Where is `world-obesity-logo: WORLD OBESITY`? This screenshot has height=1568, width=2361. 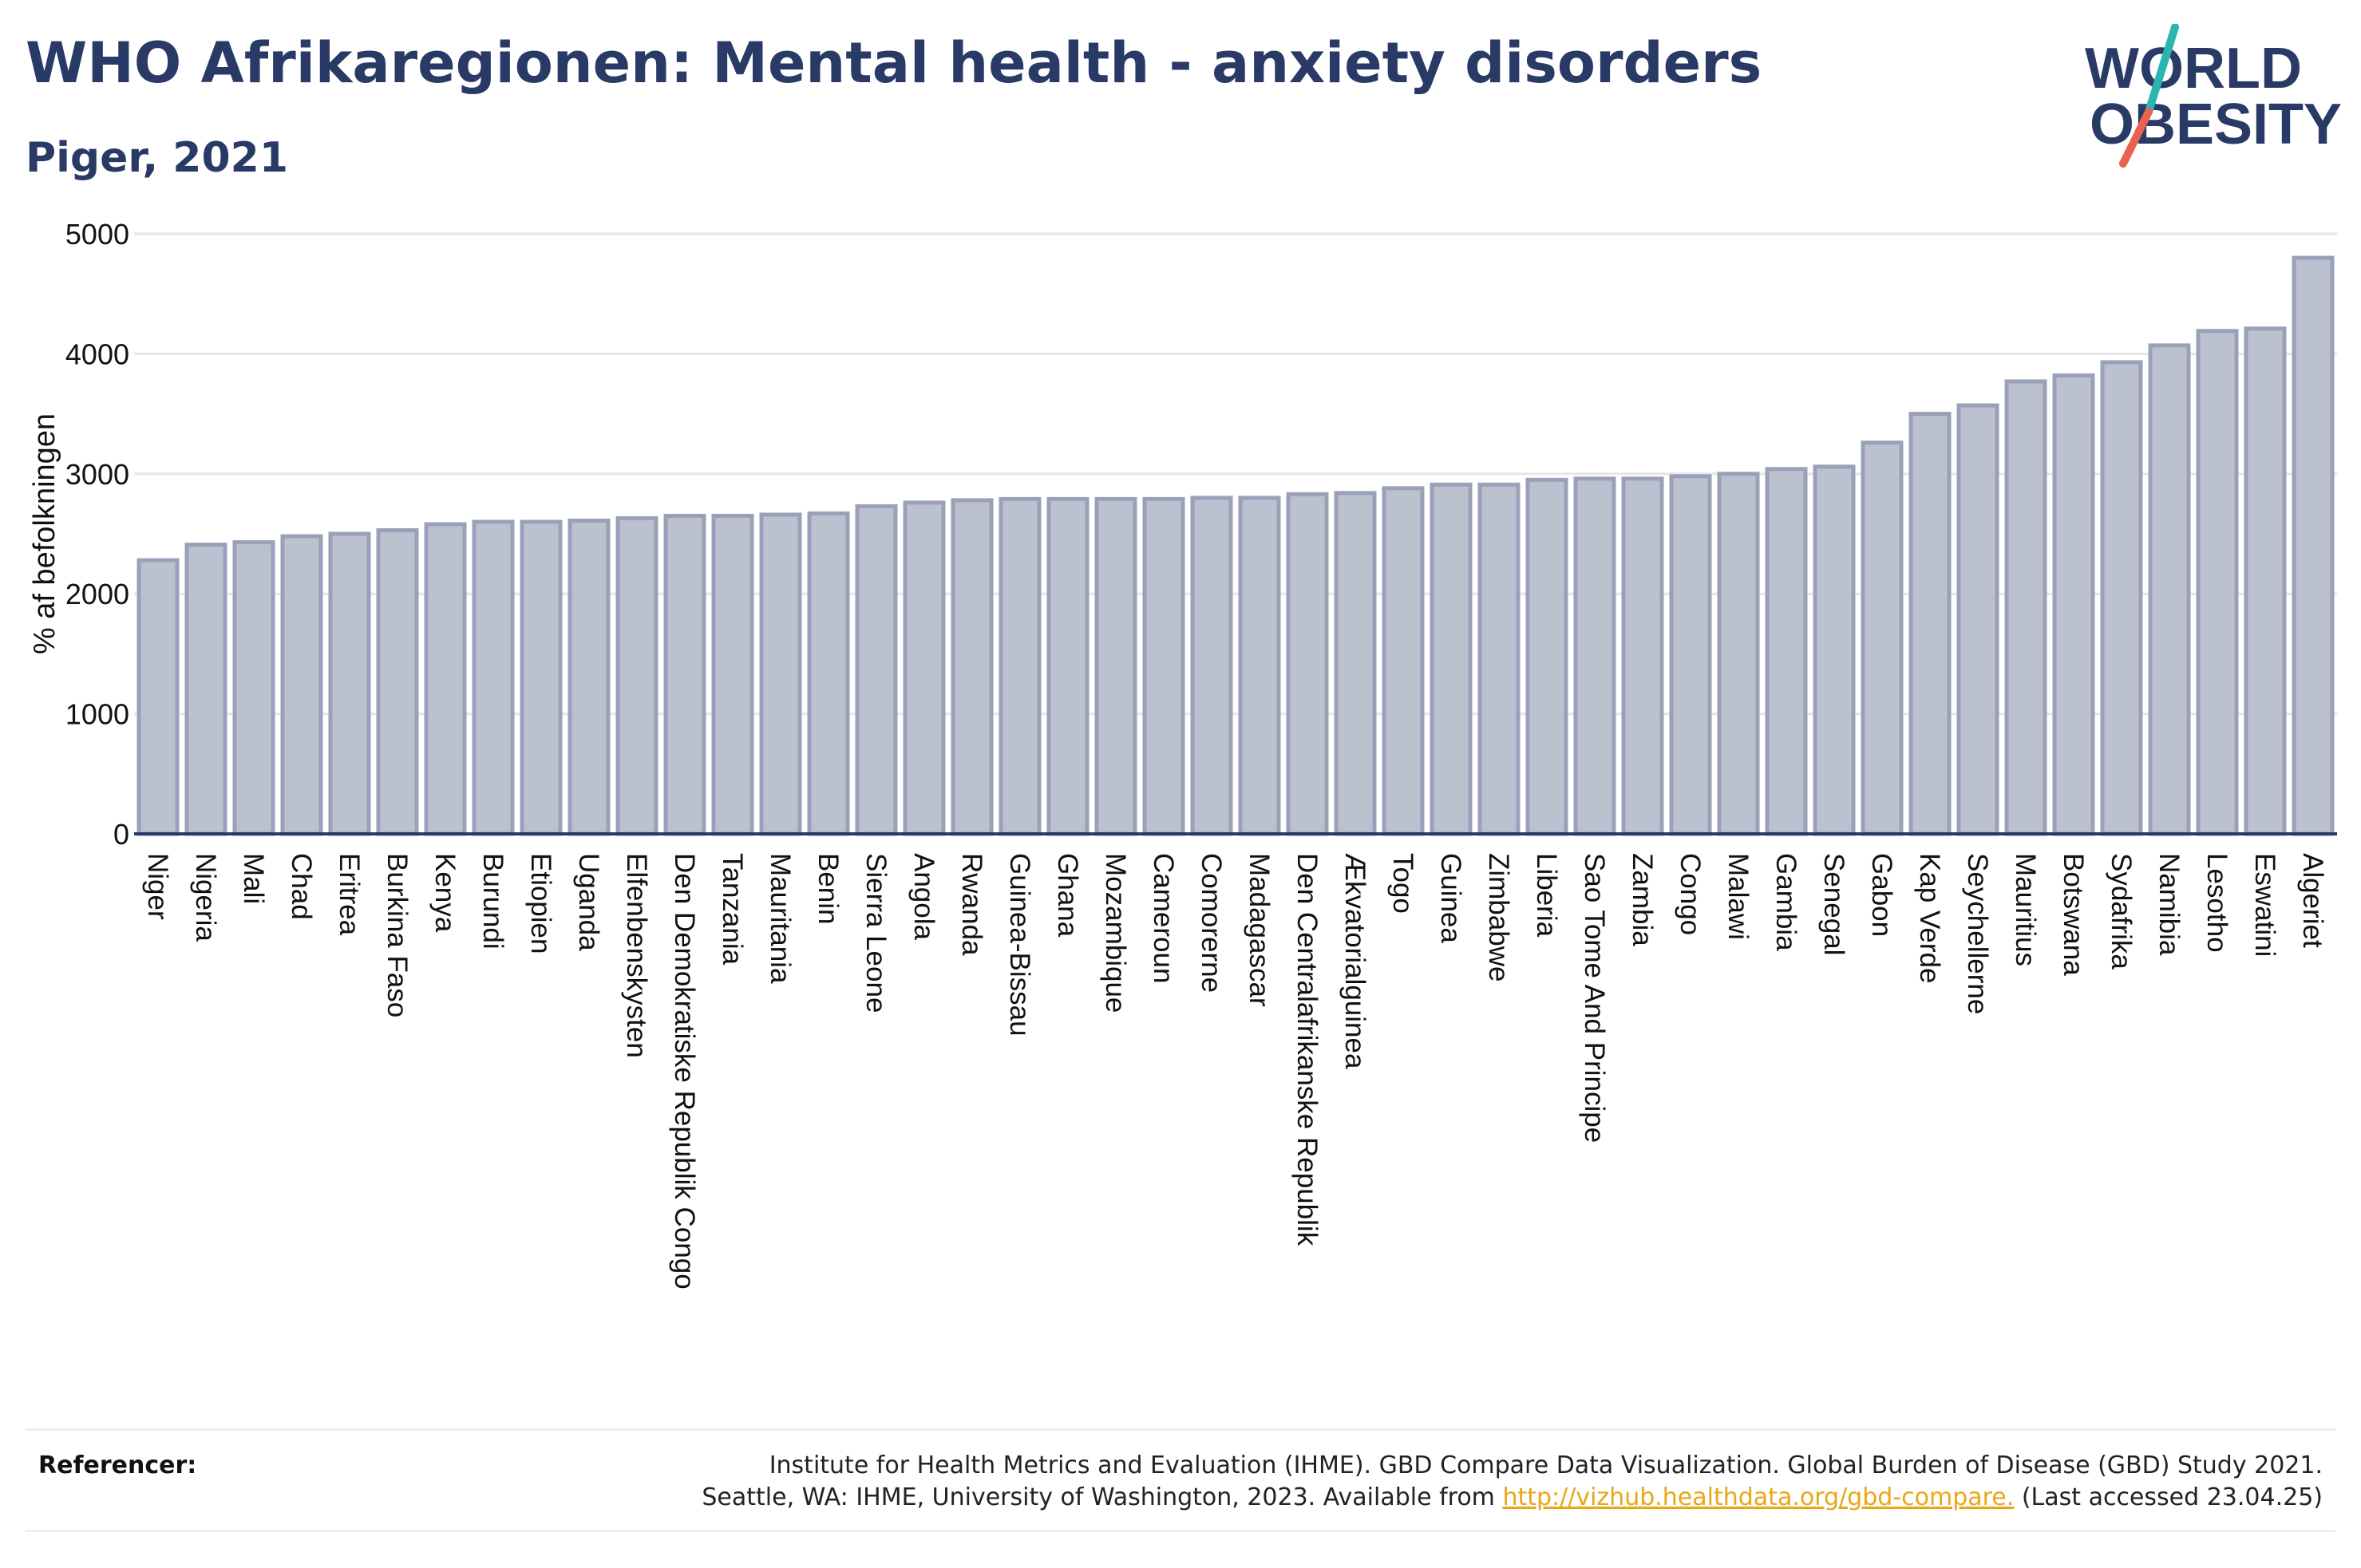
world-obesity-logo: WORLD OBESITY is located at coordinates (2213, 96).